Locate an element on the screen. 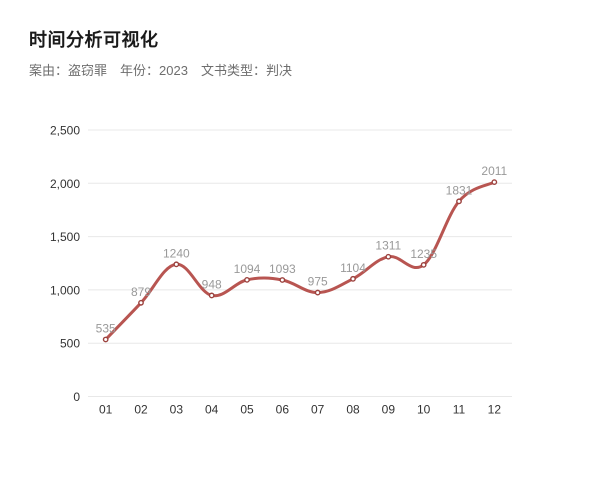  x-axis-tick-label: 05 is located at coordinates (247, 410).